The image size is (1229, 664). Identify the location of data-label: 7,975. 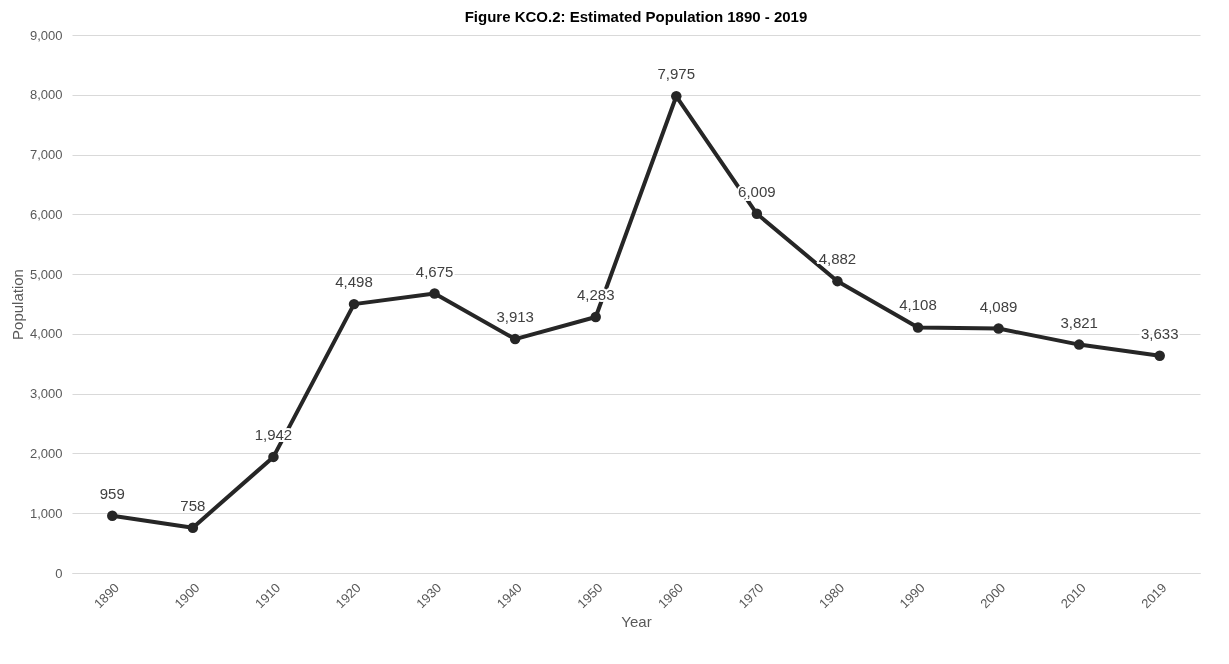
(676, 74).